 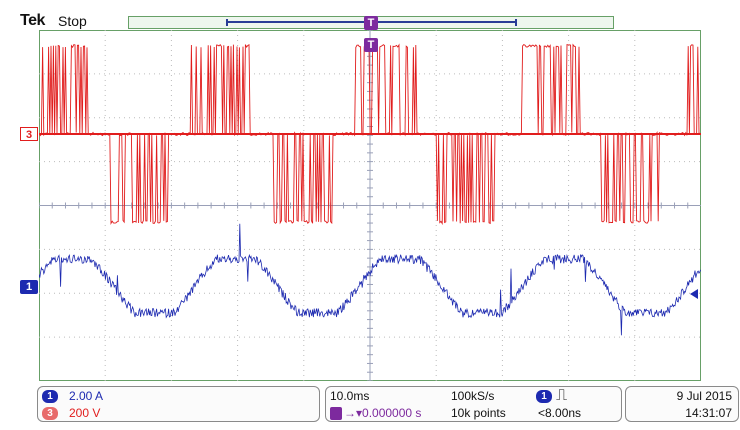 I want to click on rising-edge-pulse-icon: ⎍, so click(x=562, y=395).